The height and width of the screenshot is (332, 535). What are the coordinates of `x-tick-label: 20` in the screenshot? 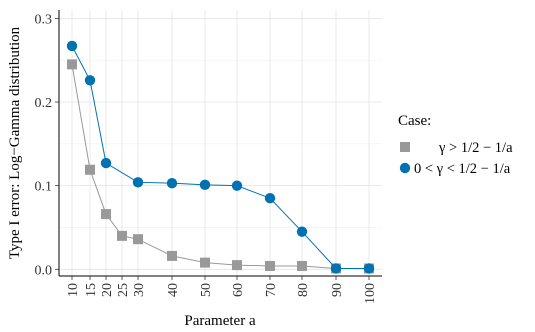 It's located at (107, 290).